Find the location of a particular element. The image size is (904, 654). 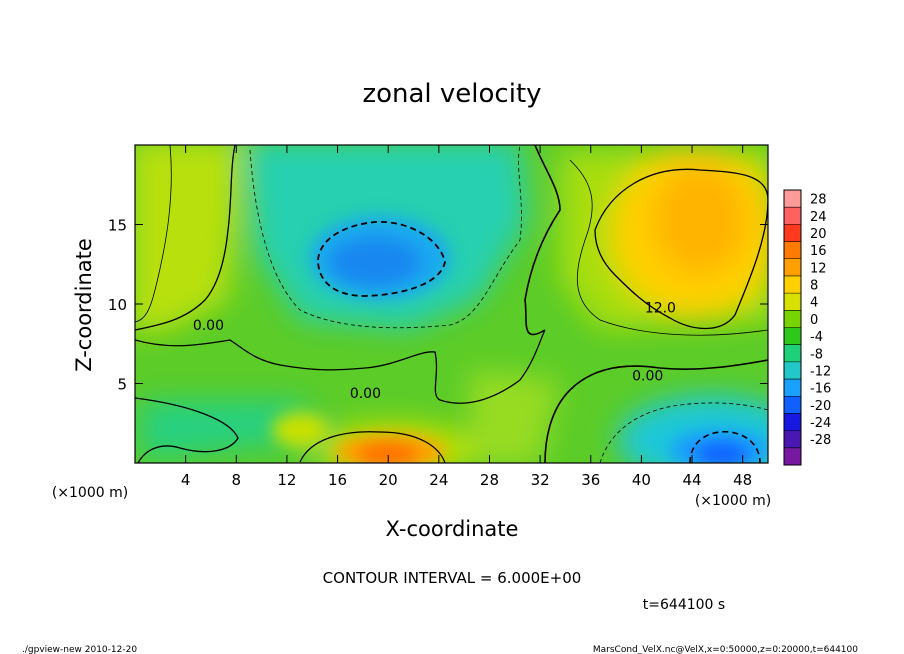

contour-six-surface is located at coordinates (372, 447).